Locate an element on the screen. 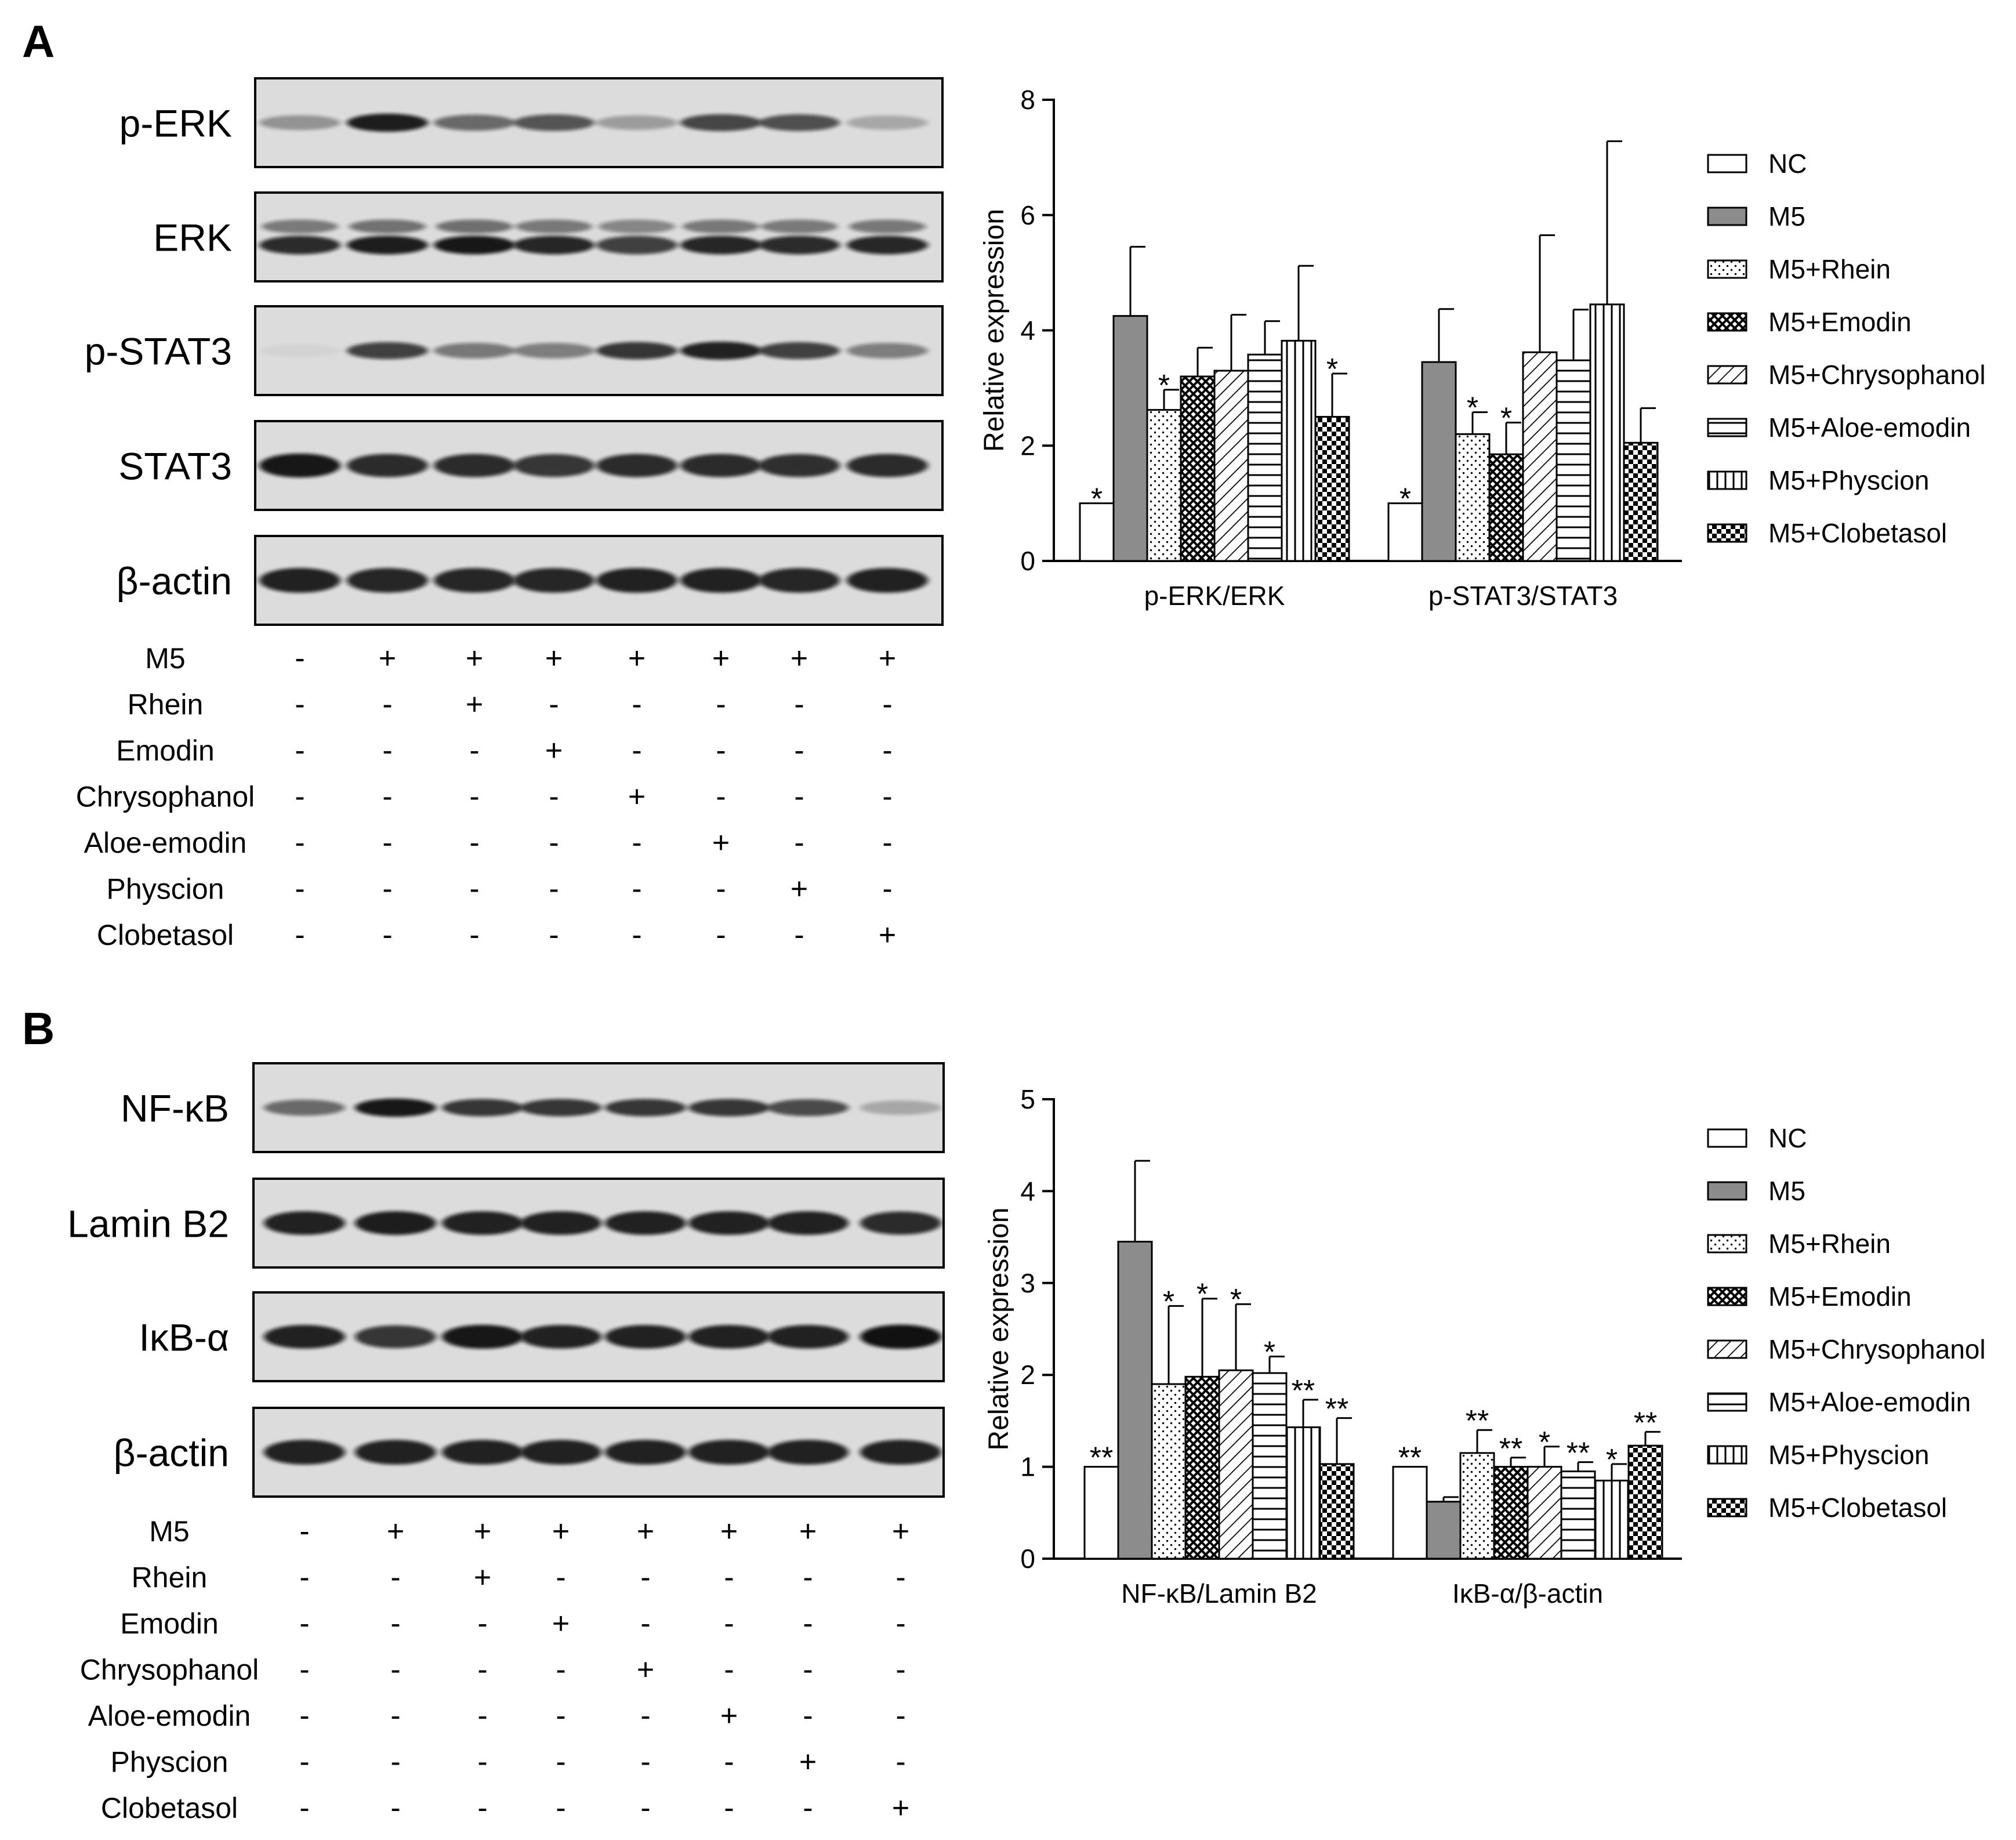 This screenshot has height=1840, width=2016. bar-nf-kb-lamin-b2-m5-rhein is located at coordinates (1169, 1471).